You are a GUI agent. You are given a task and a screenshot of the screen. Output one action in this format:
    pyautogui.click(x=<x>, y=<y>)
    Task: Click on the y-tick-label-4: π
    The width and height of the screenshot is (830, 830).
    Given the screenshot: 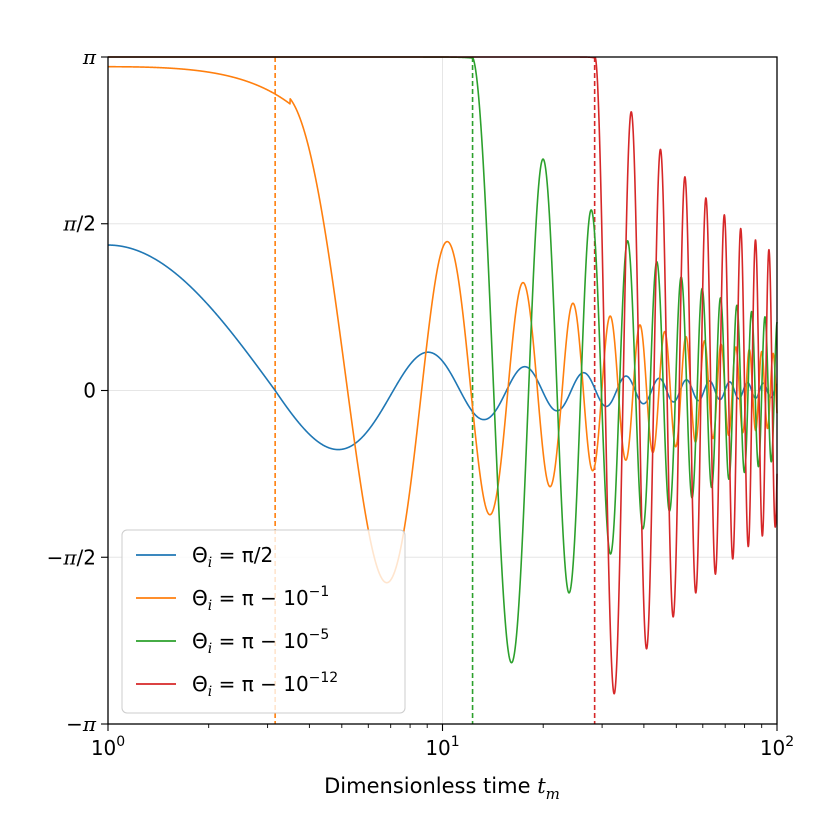 What is the action you would take?
    pyautogui.click(x=89, y=57)
    